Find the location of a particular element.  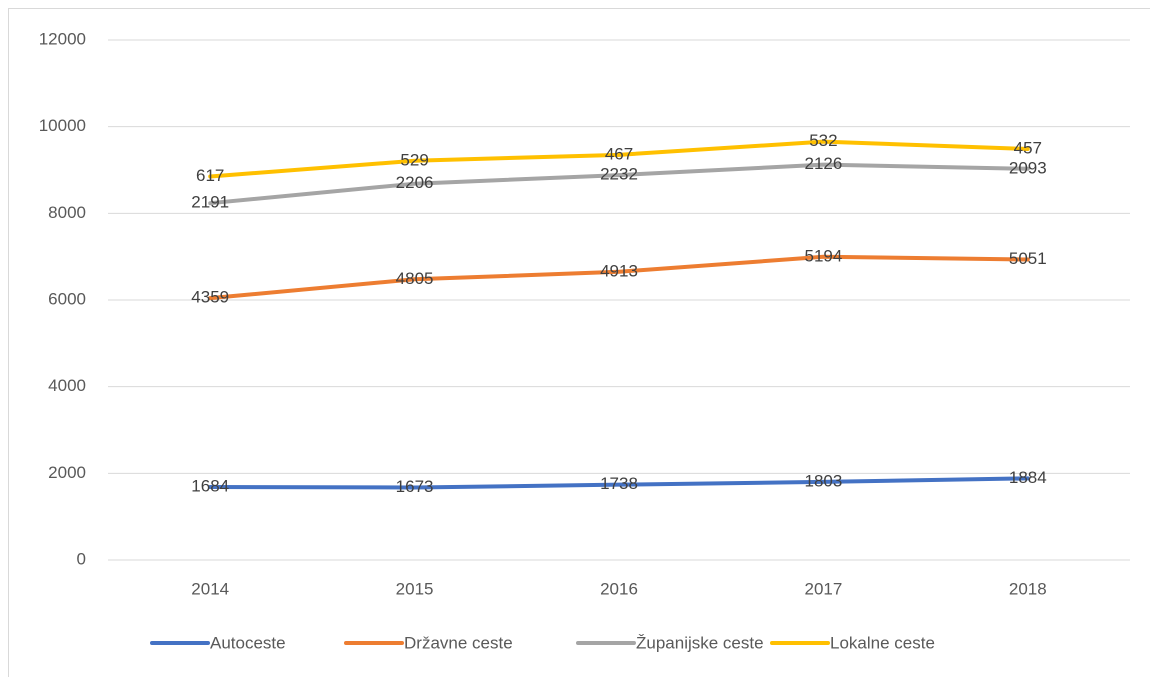

y-tick-label: 12000 is located at coordinates (62, 38).